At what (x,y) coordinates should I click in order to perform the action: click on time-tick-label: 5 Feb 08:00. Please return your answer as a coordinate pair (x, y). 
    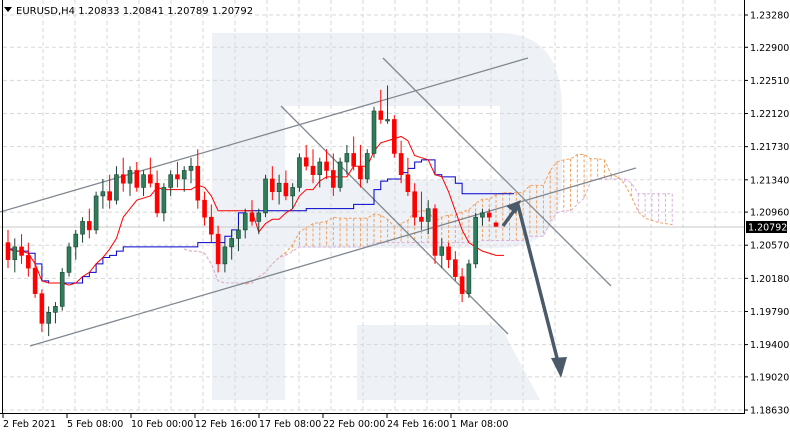
    Looking at the image, I should click on (95, 424).